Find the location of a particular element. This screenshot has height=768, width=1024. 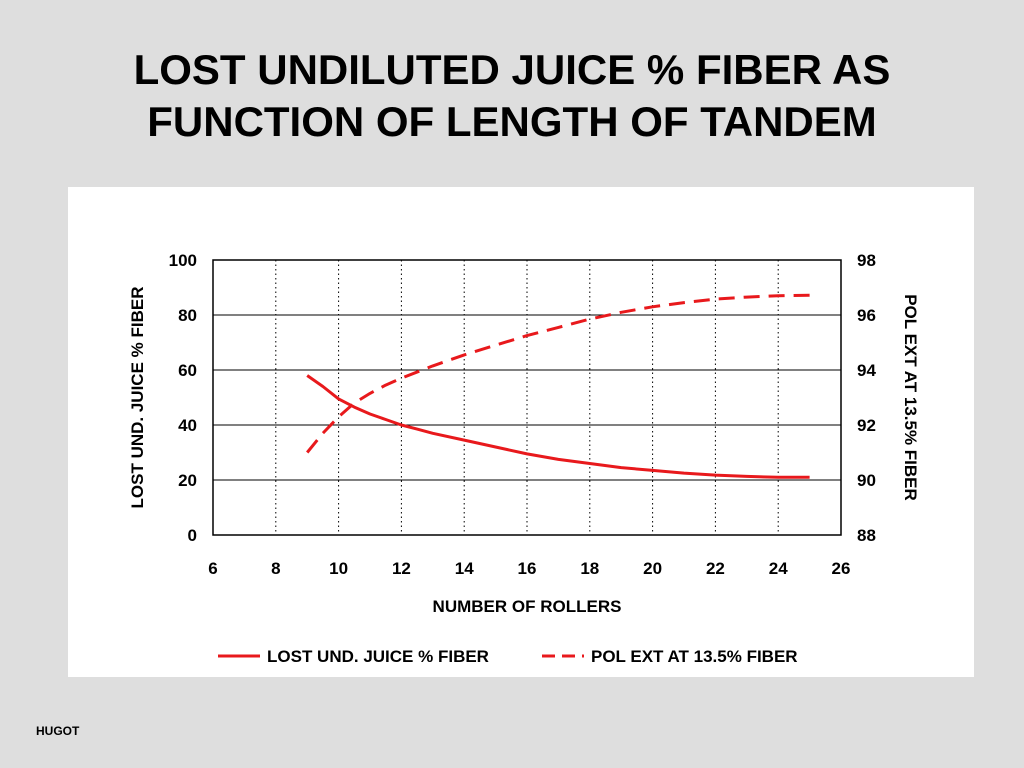

y2-tick-label: 88 is located at coordinates (866, 535).